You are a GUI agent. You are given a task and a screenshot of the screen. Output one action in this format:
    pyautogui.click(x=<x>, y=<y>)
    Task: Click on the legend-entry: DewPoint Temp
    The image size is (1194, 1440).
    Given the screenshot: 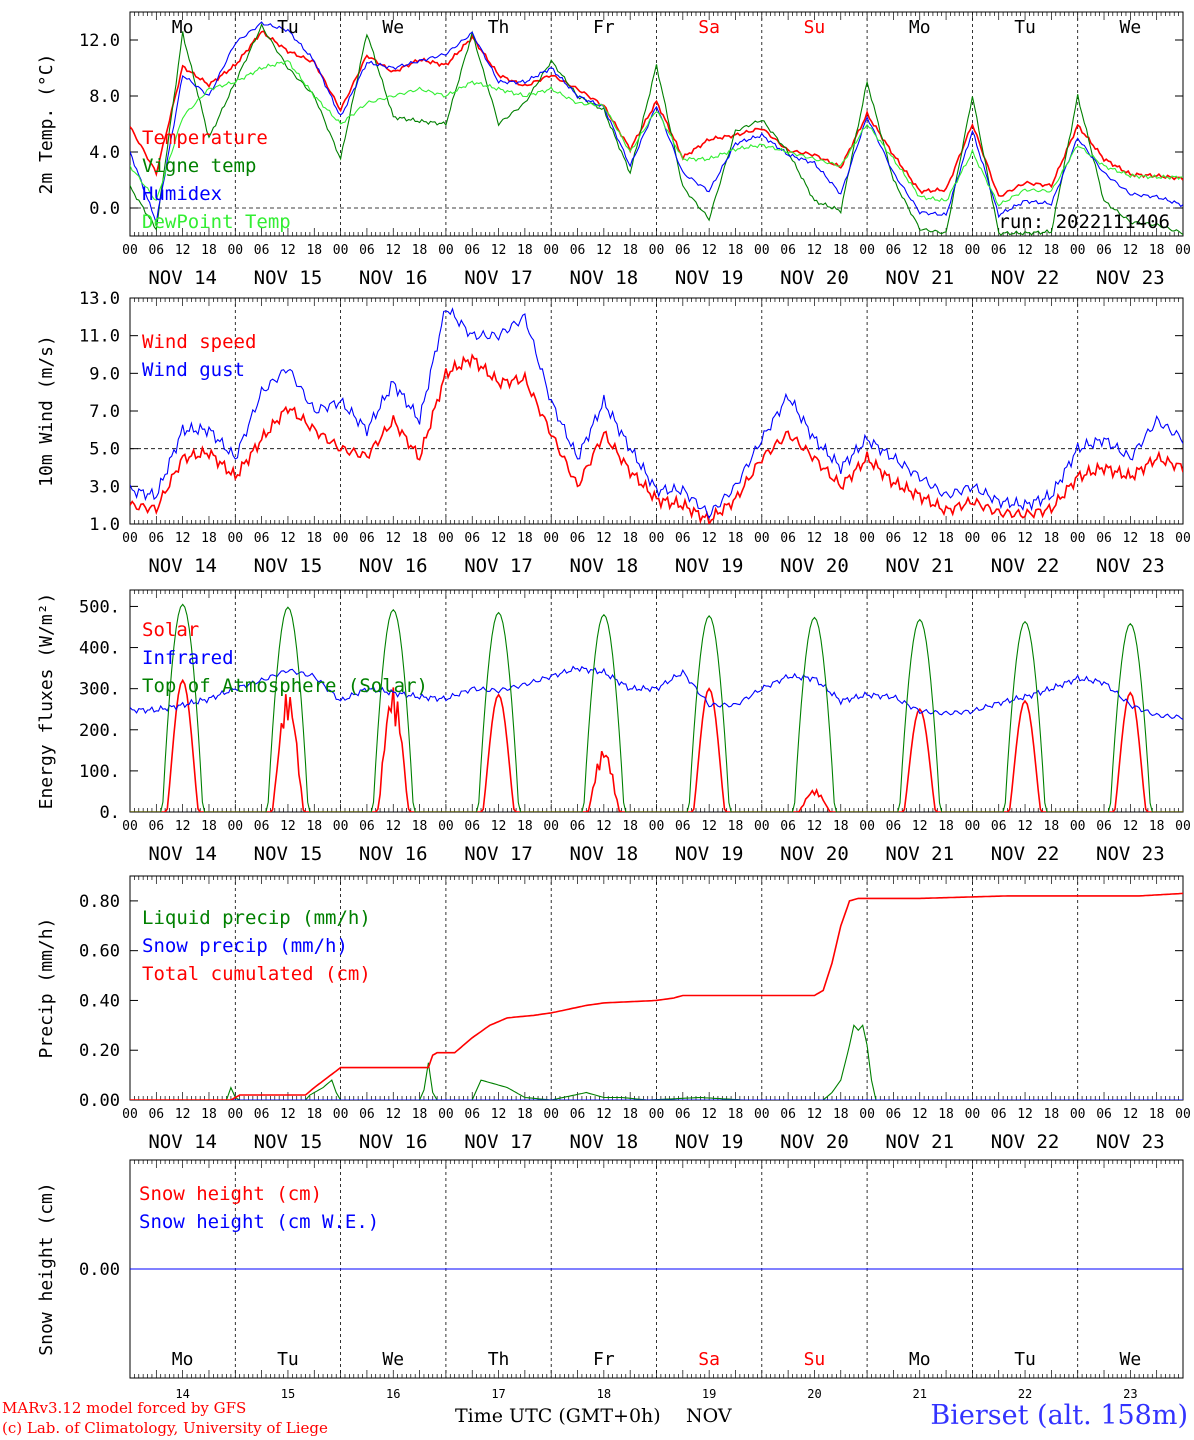 What is the action you would take?
    pyautogui.click(x=216, y=222)
    